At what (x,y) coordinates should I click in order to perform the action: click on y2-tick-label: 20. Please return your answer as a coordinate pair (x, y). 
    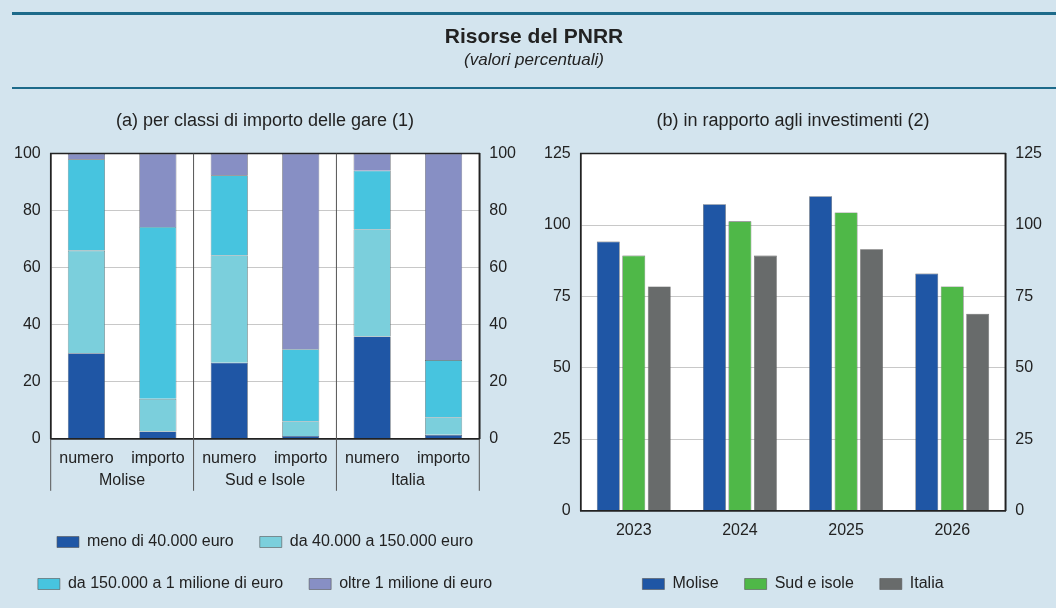
    Looking at the image, I should click on (498, 381).